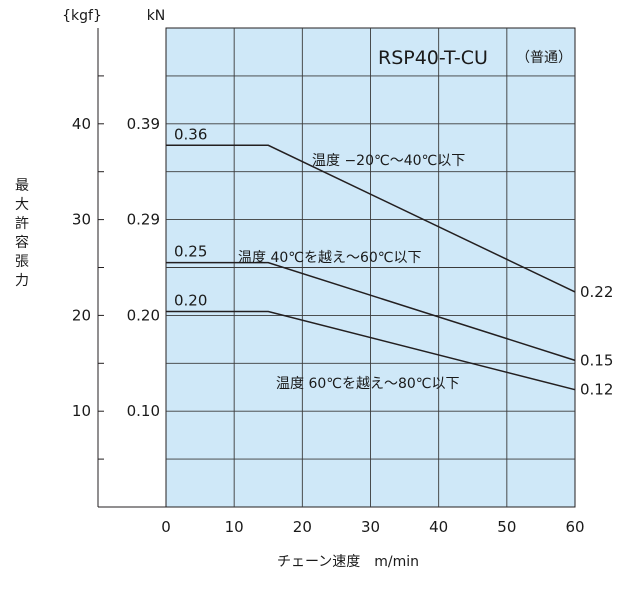  I want to click on series-start-label: 0.20, so click(190, 300).